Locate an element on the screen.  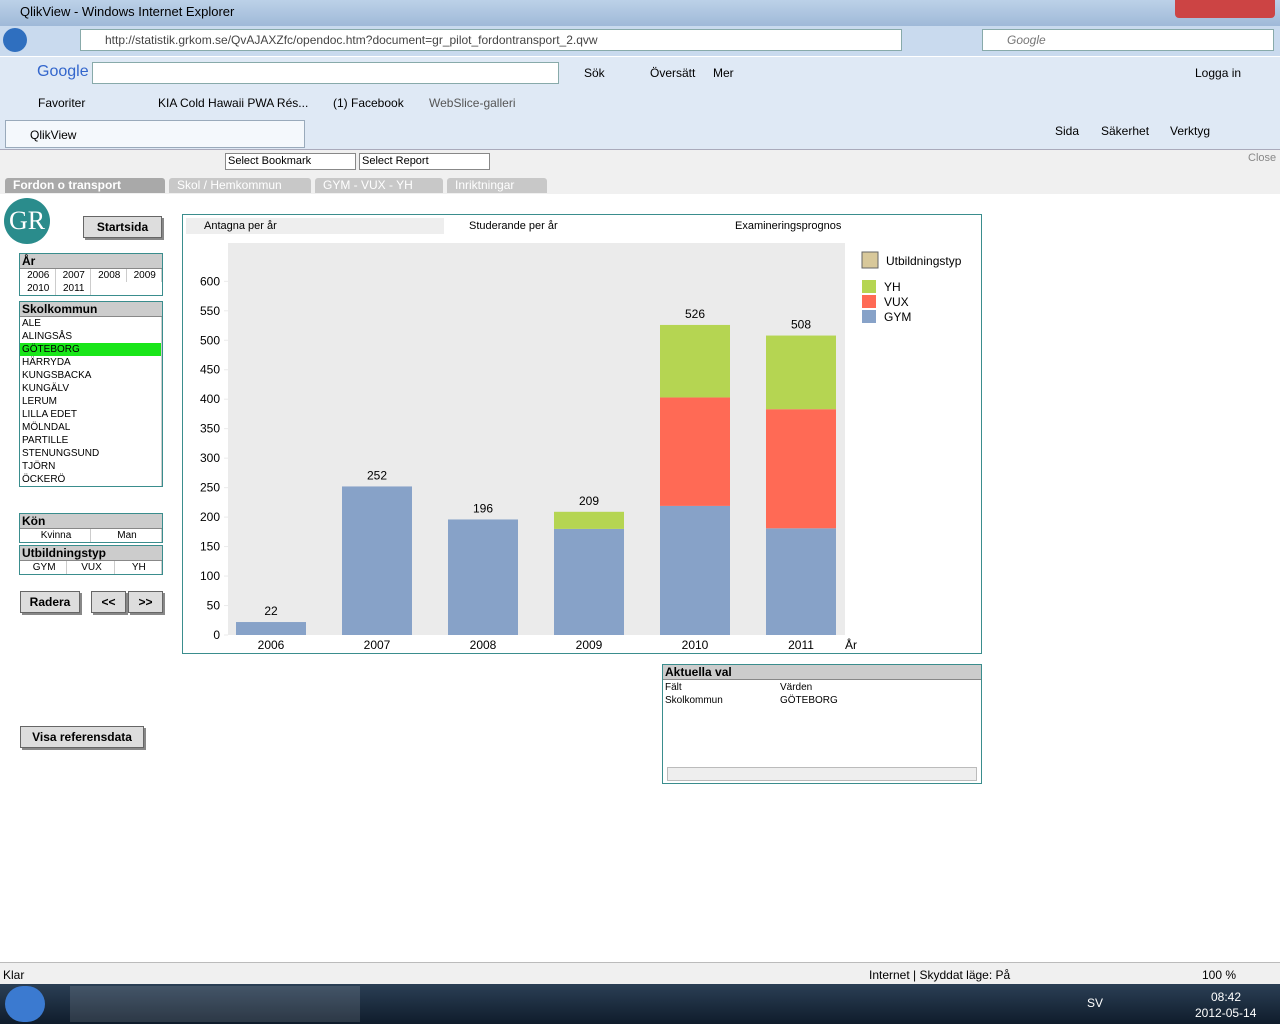
list-item: LILLA EDET is located at coordinates (91, 414).